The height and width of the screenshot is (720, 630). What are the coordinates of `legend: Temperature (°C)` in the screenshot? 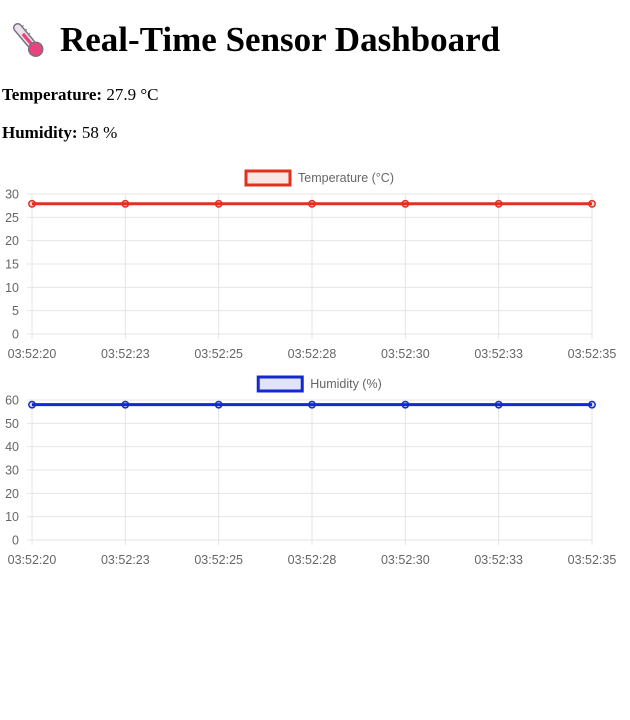 It's located at (319, 178).